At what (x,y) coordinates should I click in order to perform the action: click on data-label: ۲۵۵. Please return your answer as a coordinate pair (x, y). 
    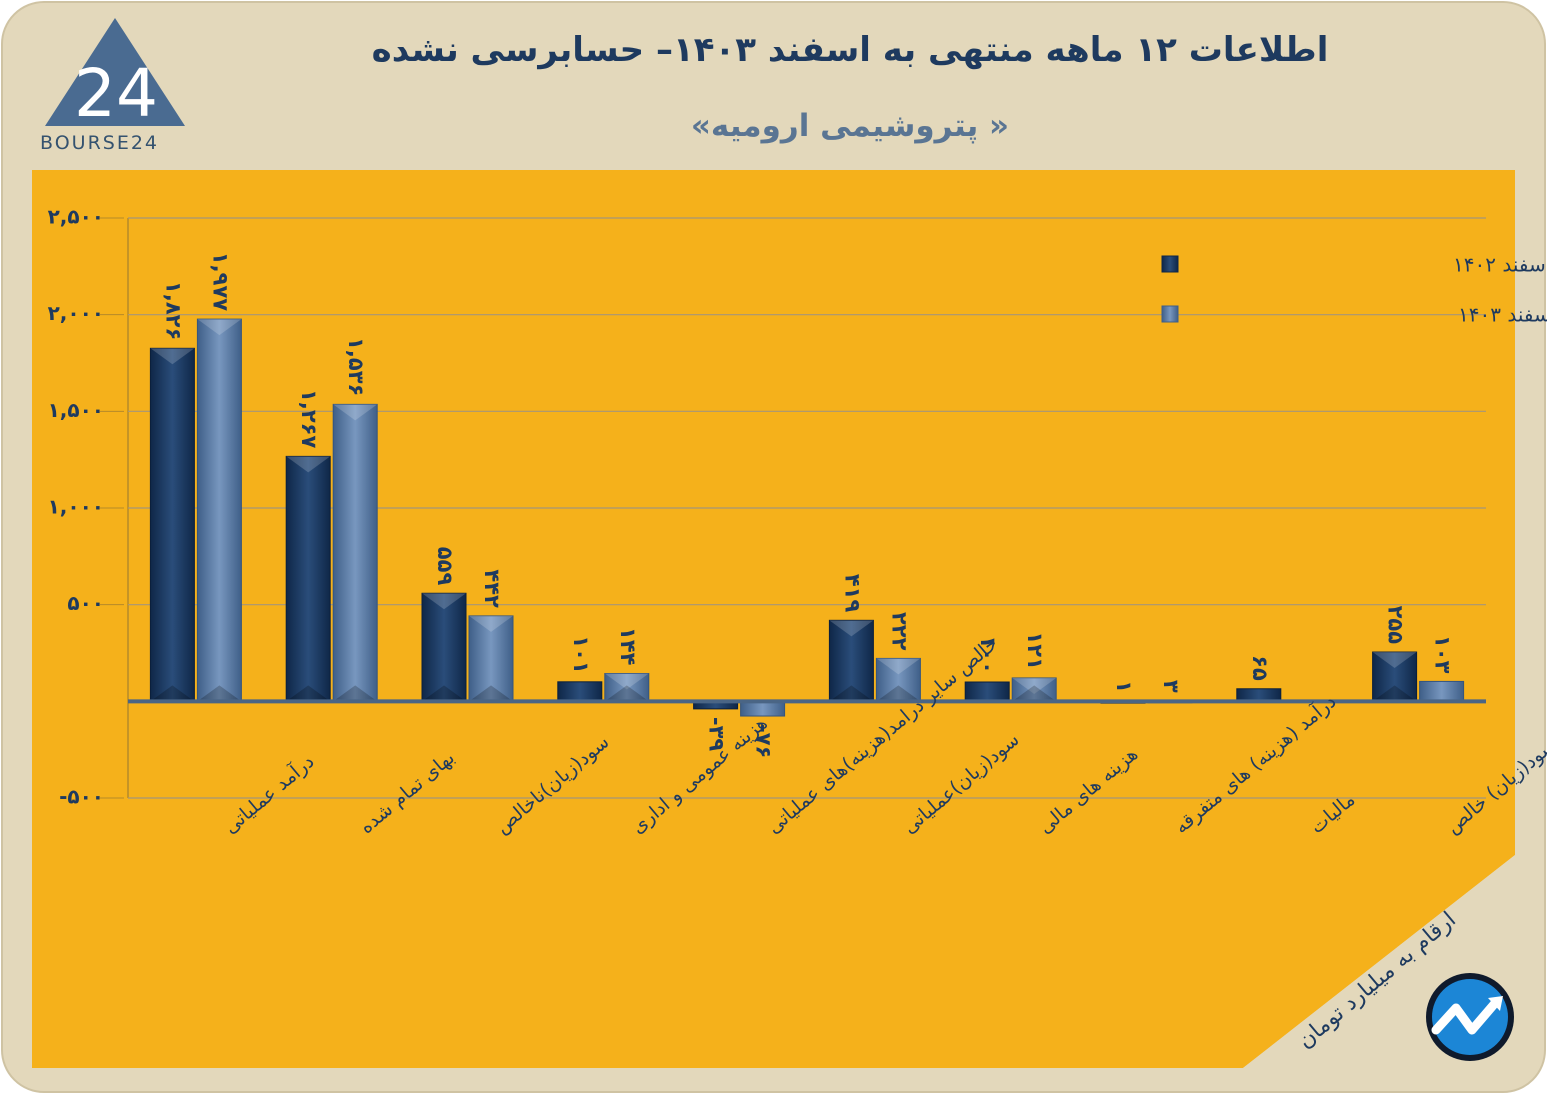
    Looking at the image, I should click on (1396, 625).